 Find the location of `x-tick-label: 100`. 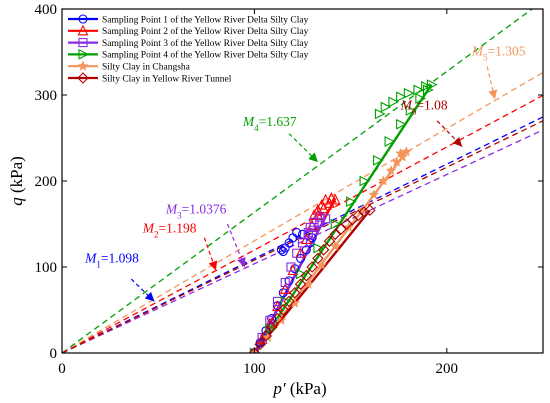

x-tick-label: 100 is located at coordinates (254, 369).